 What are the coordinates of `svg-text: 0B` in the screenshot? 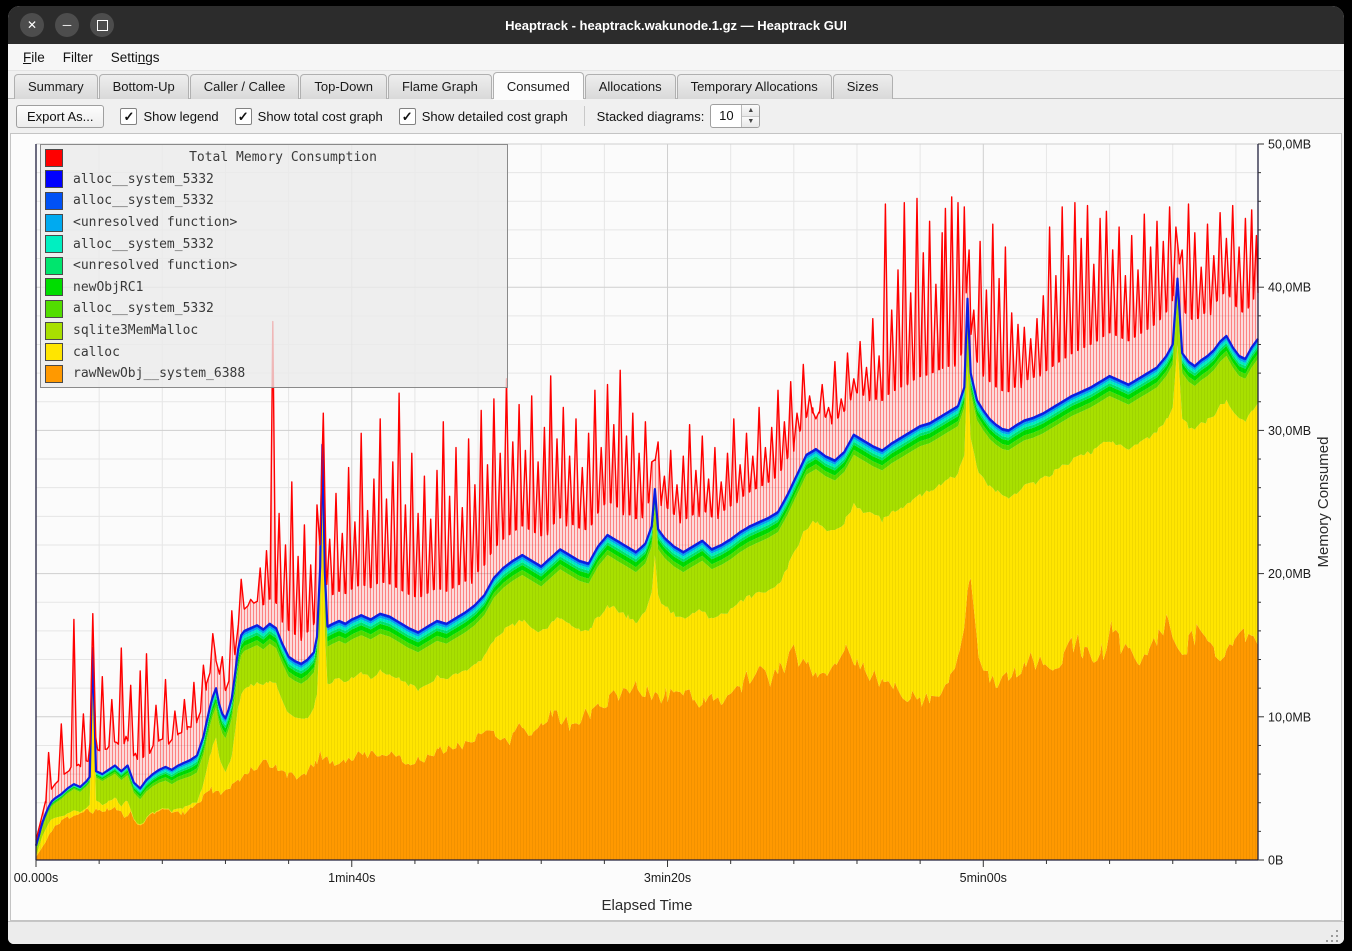 It's located at (1275, 861).